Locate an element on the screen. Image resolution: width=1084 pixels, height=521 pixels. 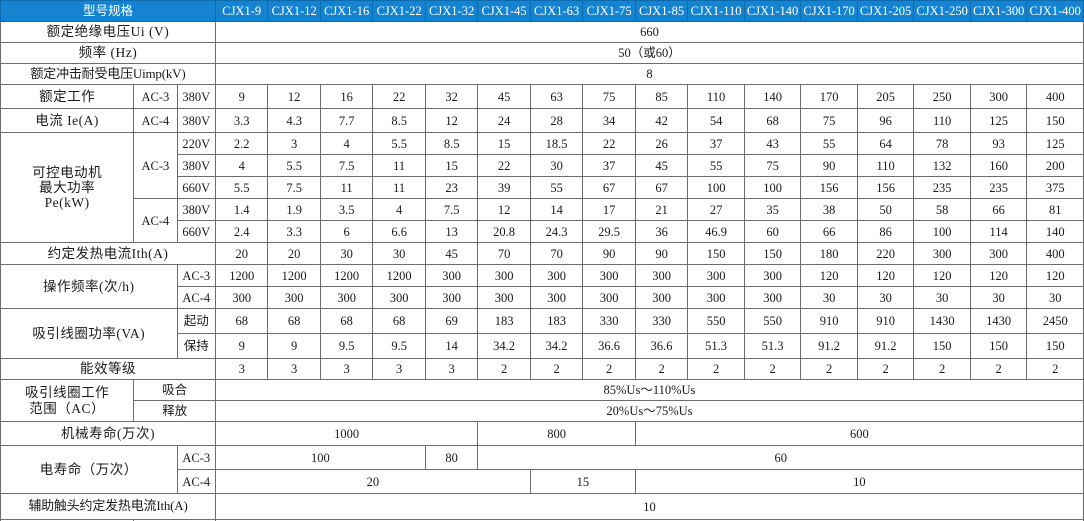
electrical-life-ac4-segment-1: 15 is located at coordinates (582, 481).